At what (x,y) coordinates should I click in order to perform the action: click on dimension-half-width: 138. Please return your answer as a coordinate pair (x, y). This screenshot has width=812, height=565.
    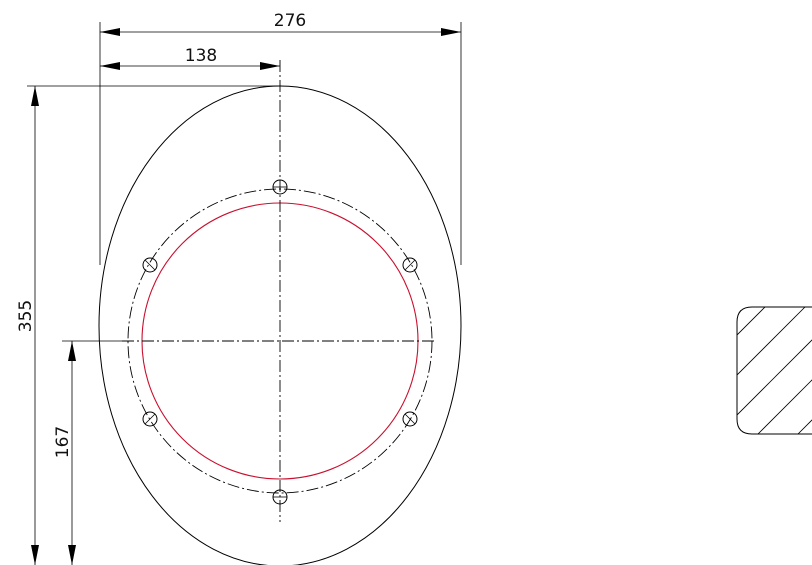
    Looking at the image, I should click on (190, 58).